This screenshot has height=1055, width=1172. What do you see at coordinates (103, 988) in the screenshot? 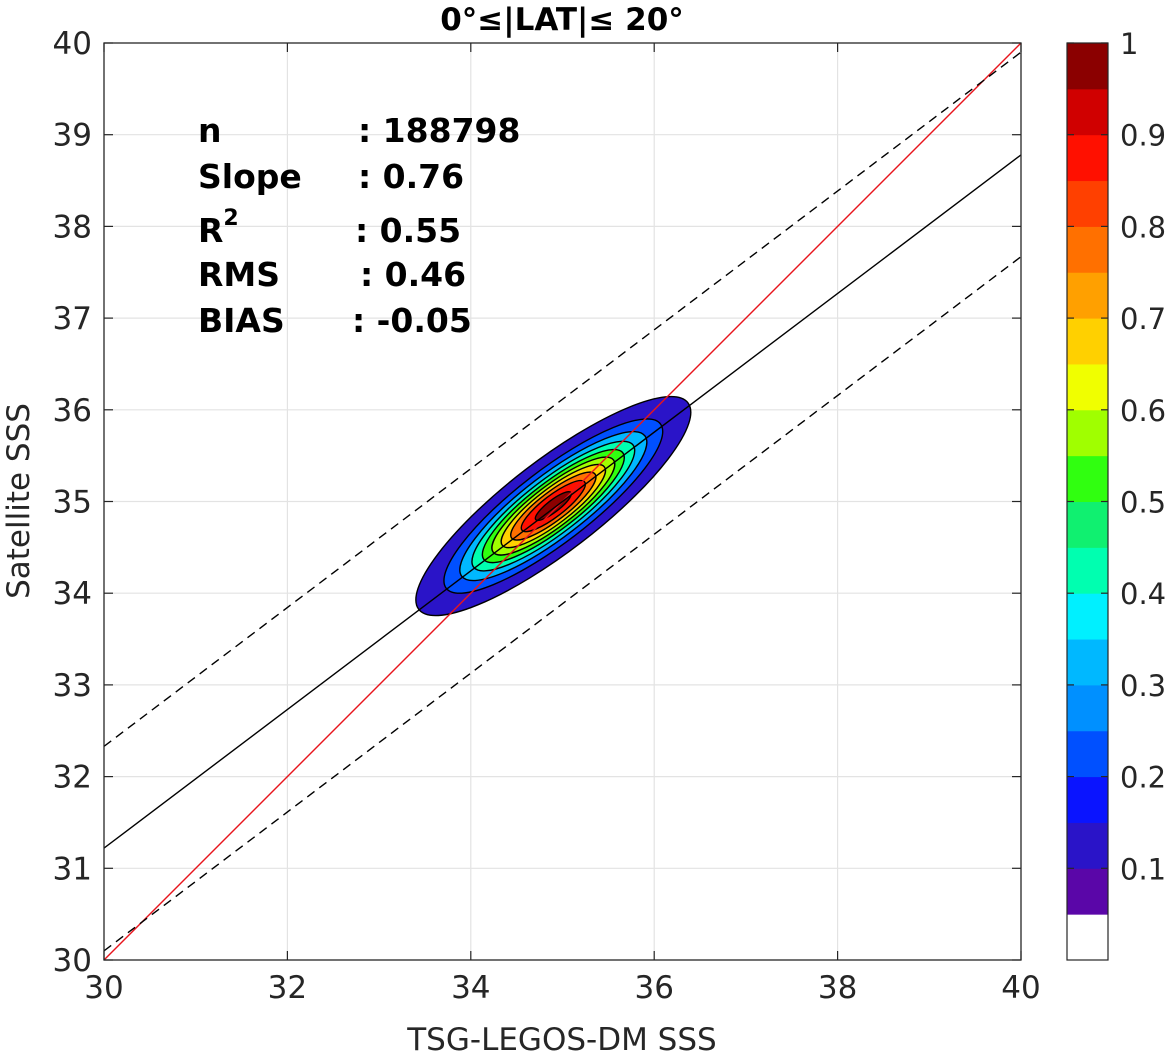
I see `x-tick-label: 30` at bounding box center [103, 988].